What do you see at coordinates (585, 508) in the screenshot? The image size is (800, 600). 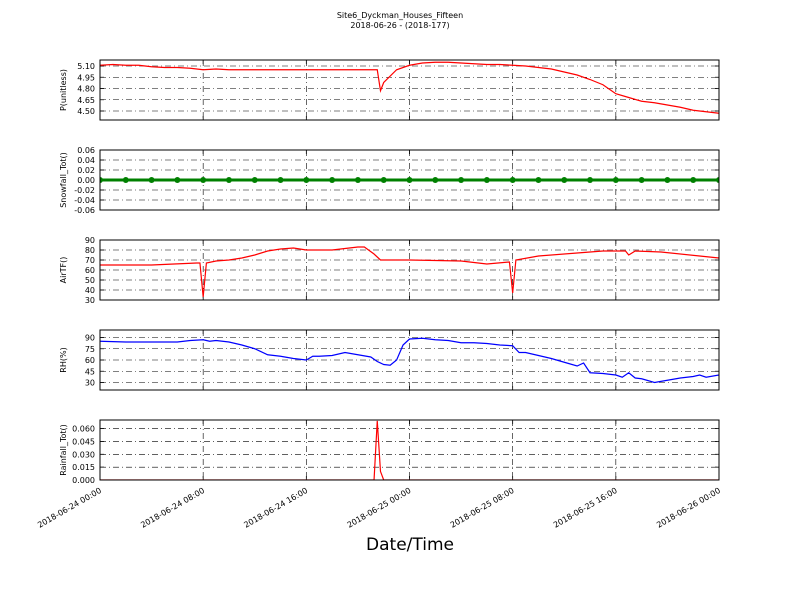 I see `x-tick-label: 2018-06-25 16:00` at bounding box center [585, 508].